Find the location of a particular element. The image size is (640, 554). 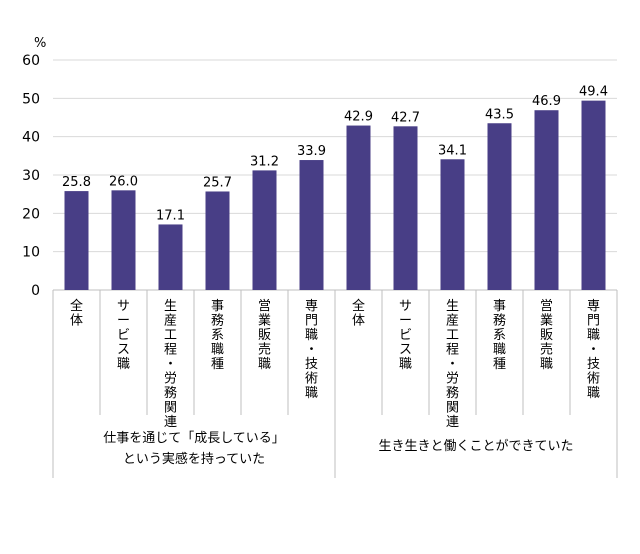

data-label: 43.5 is located at coordinates (499, 114).